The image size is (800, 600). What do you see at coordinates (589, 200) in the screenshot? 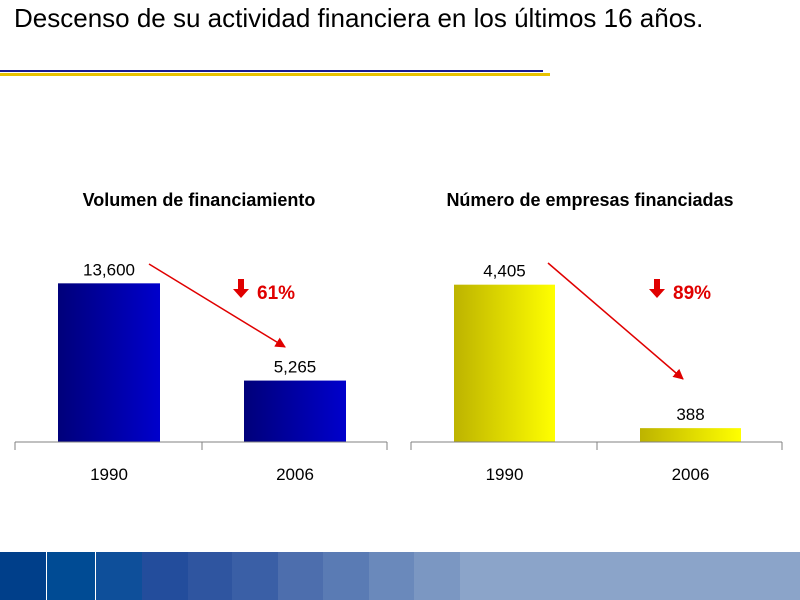
I see `chart-2-title: Número de empresas financiadas` at bounding box center [589, 200].